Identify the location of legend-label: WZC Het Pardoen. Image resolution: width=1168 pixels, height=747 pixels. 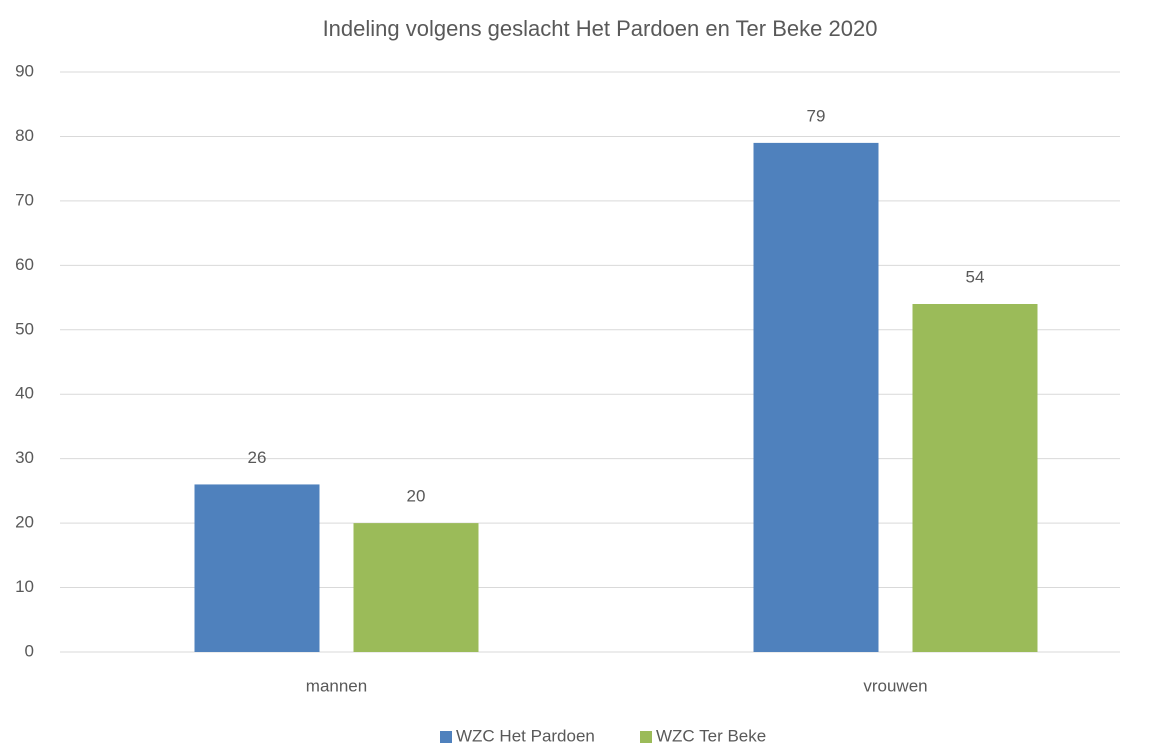
(525, 735).